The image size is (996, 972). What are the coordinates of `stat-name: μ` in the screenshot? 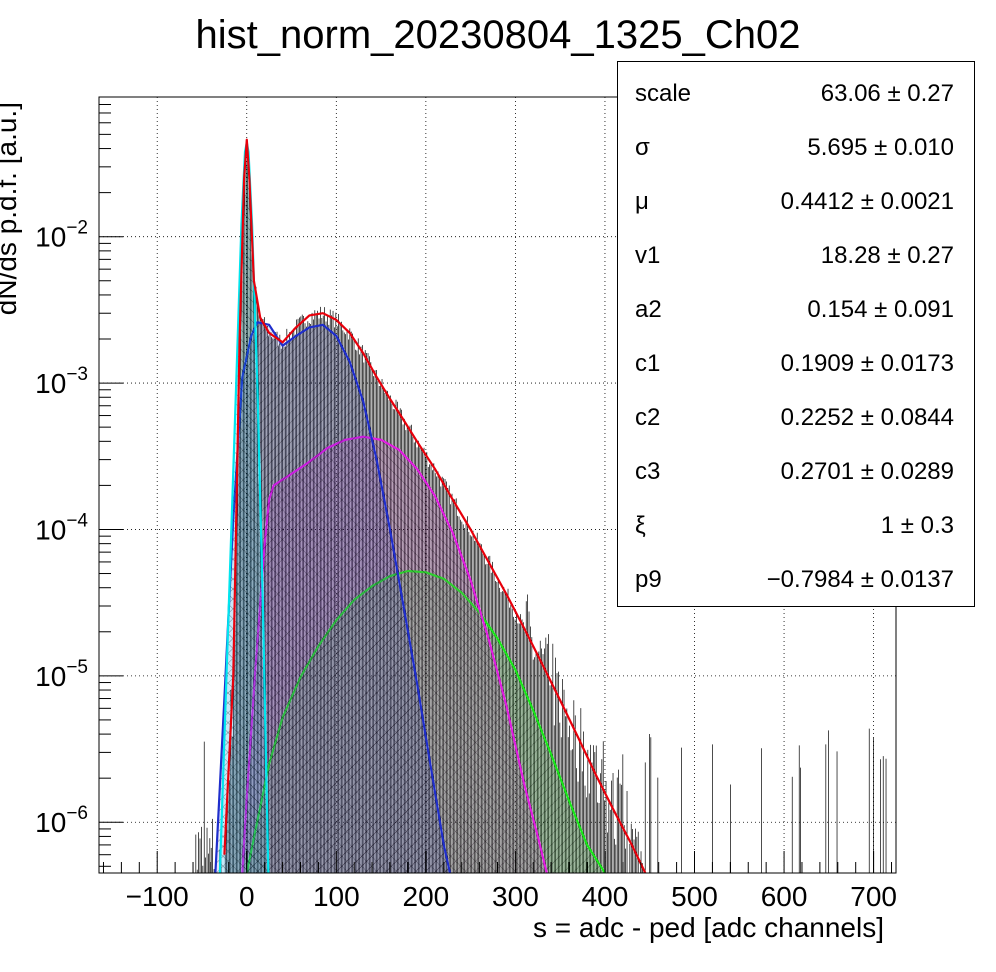 It's located at (642, 201).